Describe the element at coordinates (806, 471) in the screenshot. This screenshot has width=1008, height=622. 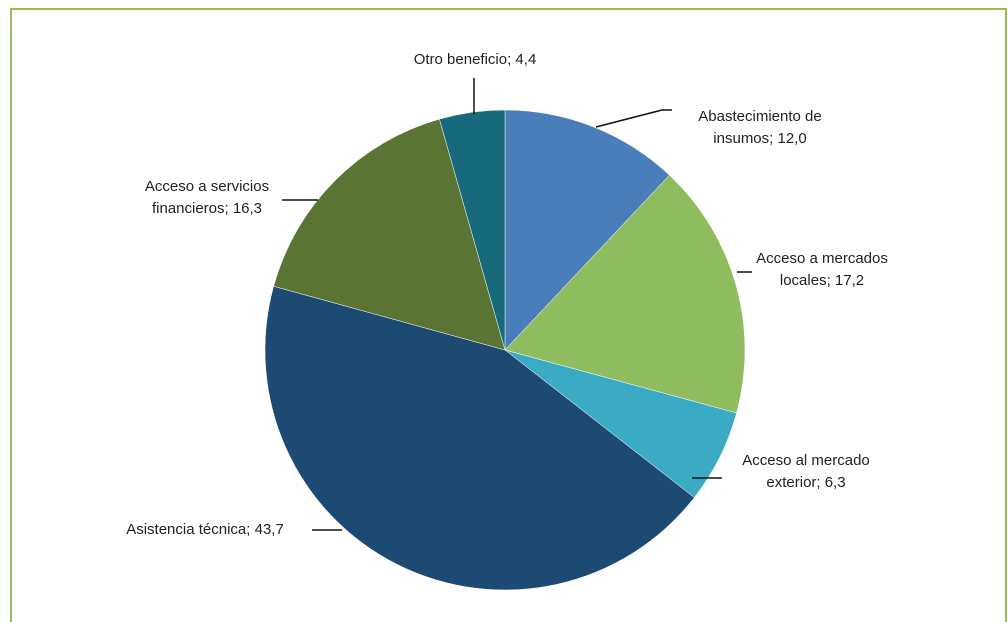
I see `slice-label: Acceso al mercado exterior; 6,3` at that location.